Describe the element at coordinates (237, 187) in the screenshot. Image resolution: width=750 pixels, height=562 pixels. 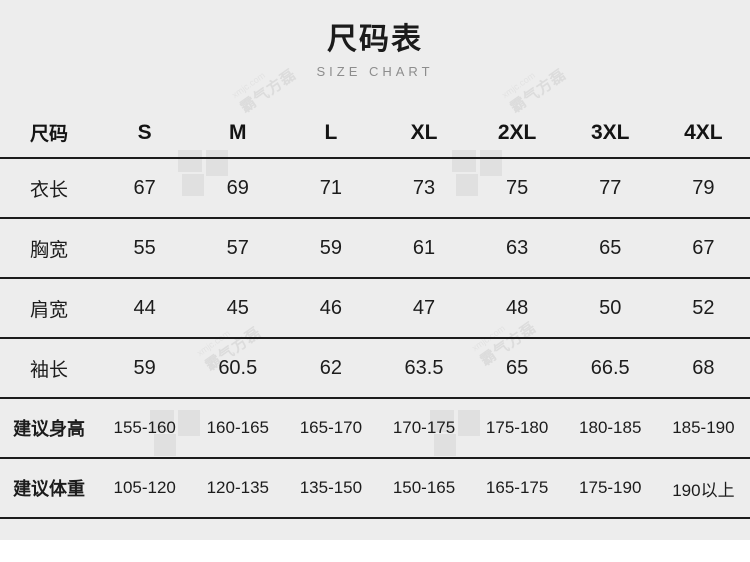
I see `cell-length-m: 69` at that location.